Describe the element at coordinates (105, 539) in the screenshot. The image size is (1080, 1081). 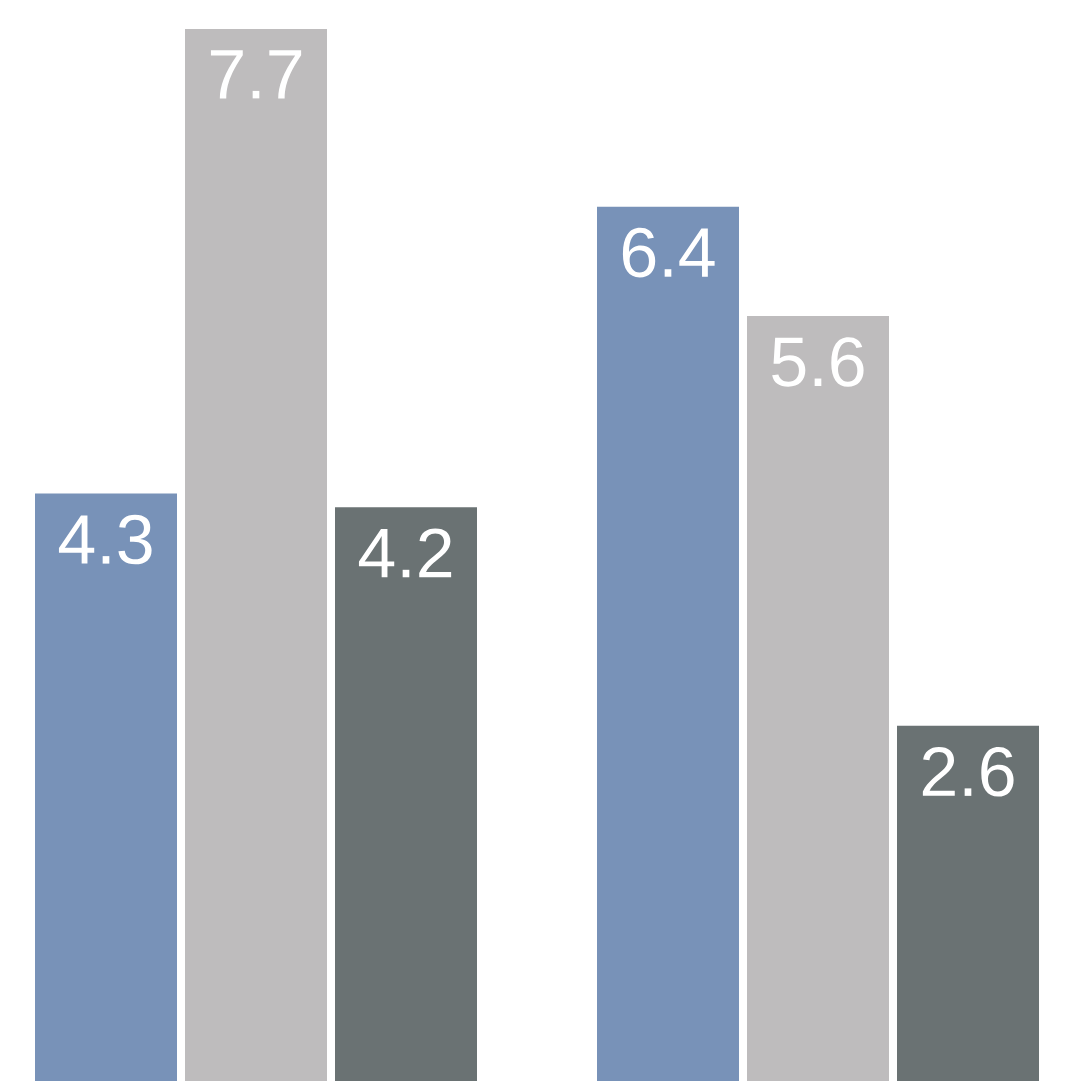
I see `data-label: 4.3` at that location.